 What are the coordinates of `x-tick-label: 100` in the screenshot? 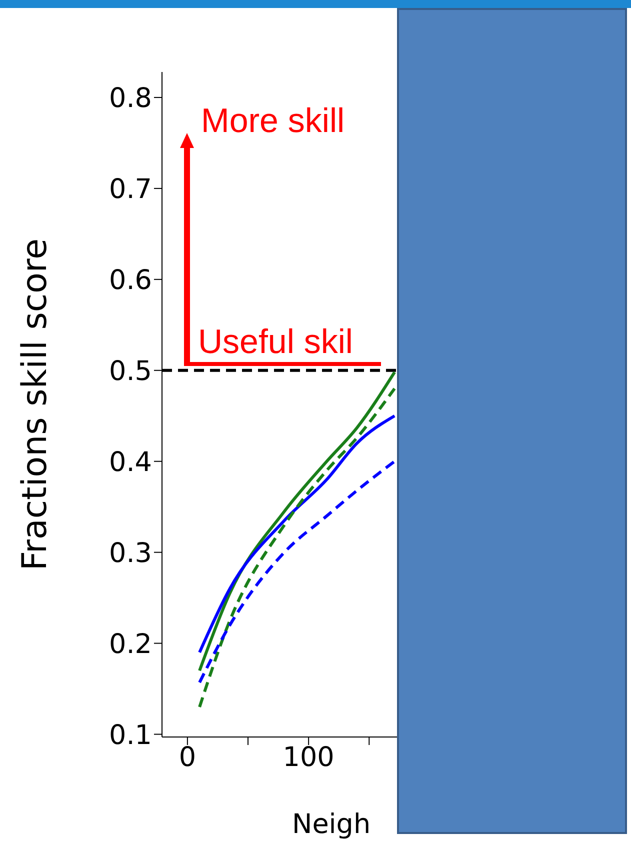 It's located at (308, 758).